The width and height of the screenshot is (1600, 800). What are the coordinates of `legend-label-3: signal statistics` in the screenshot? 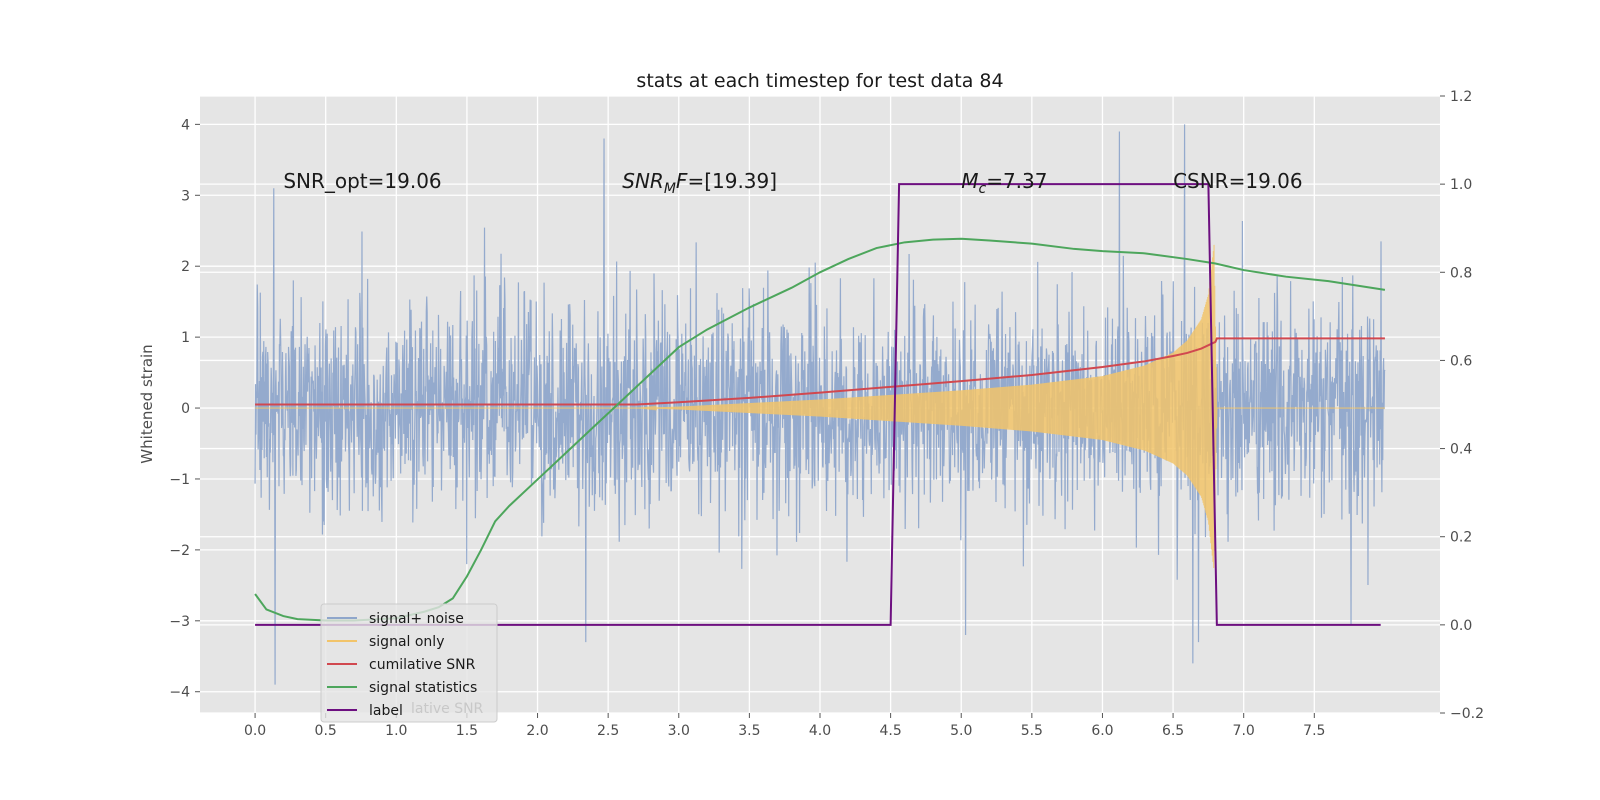 It's located at (423, 688).